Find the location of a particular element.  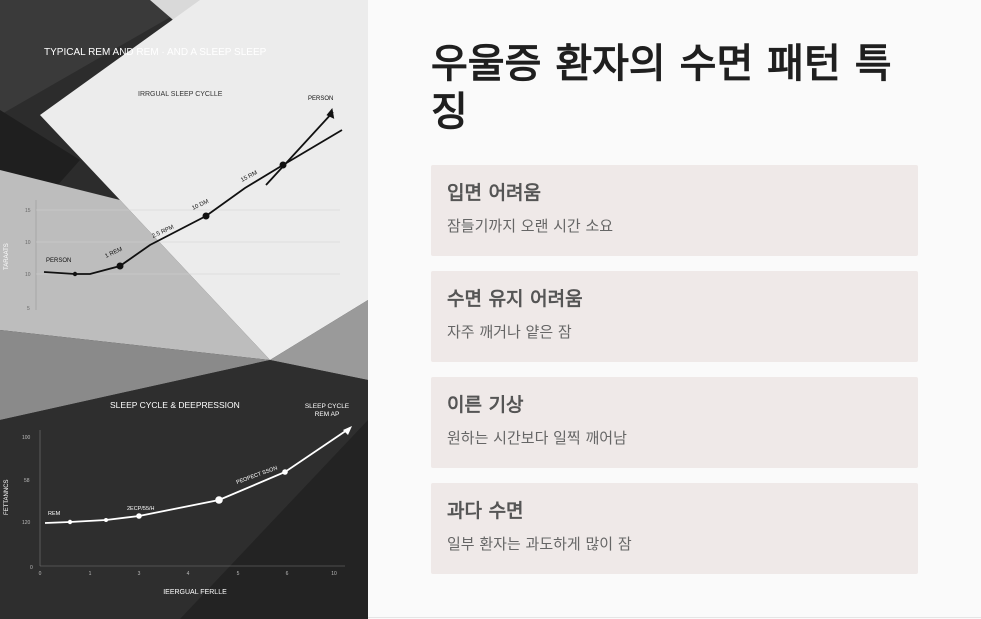

top-chart-points is located at coordinates (179, 219).